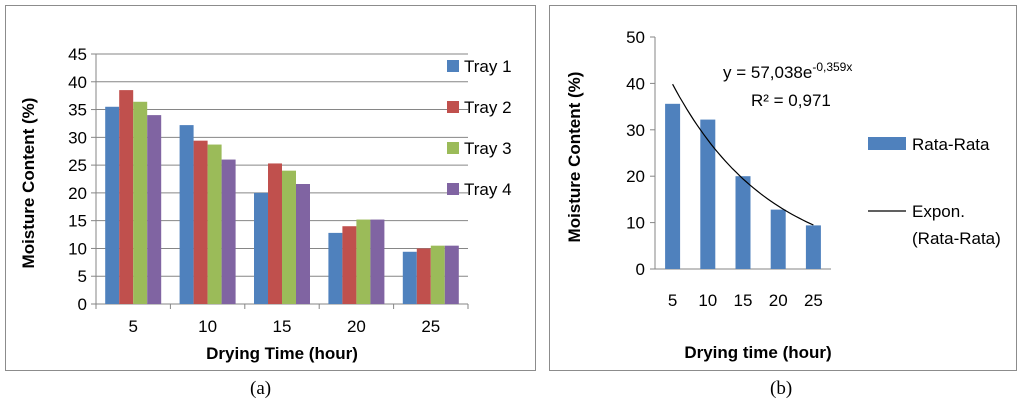 The image size is (1022, 402). Describe the element at coordinates (488, 66) in the screenshot. I see `legend-label: Tray 1` at that location.